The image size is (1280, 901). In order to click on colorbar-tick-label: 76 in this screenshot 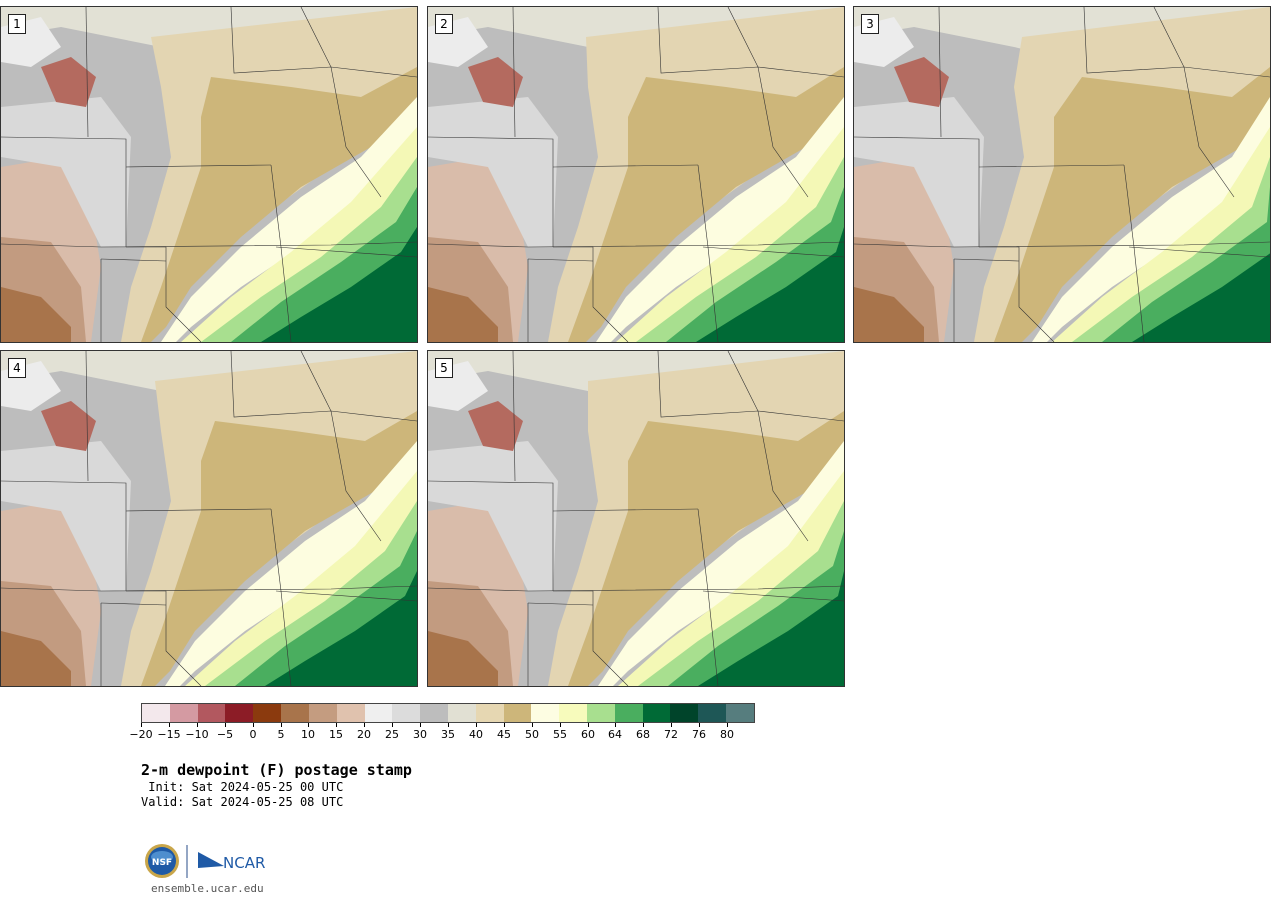, I will do `click(699, 734)`.